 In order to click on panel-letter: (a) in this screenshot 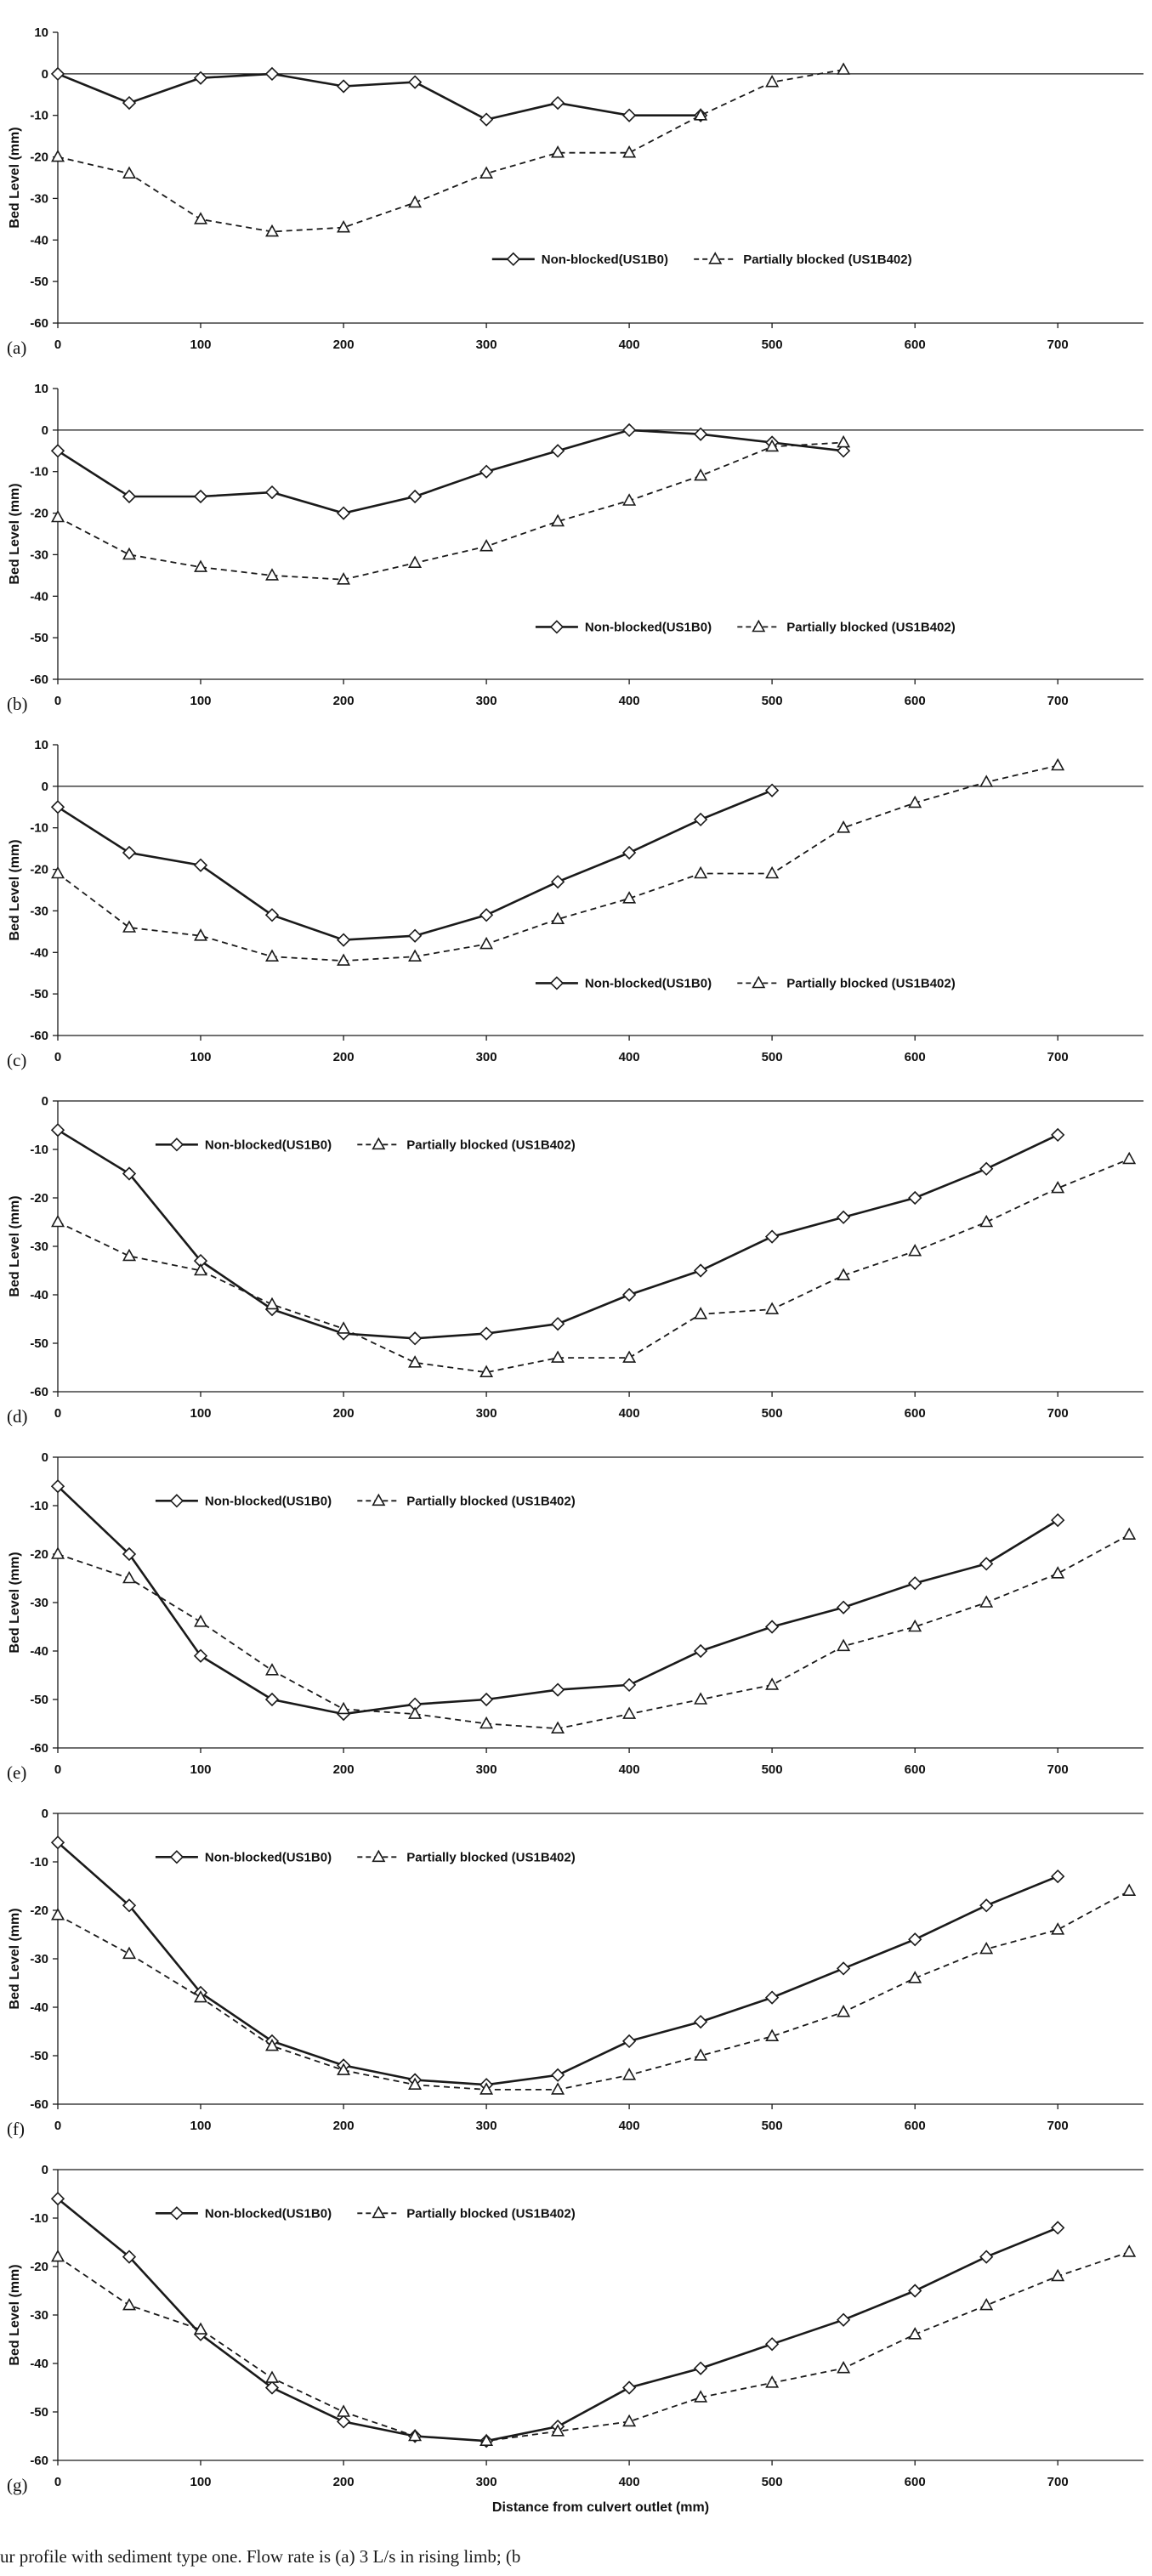, I will do `click(16, 348)`.